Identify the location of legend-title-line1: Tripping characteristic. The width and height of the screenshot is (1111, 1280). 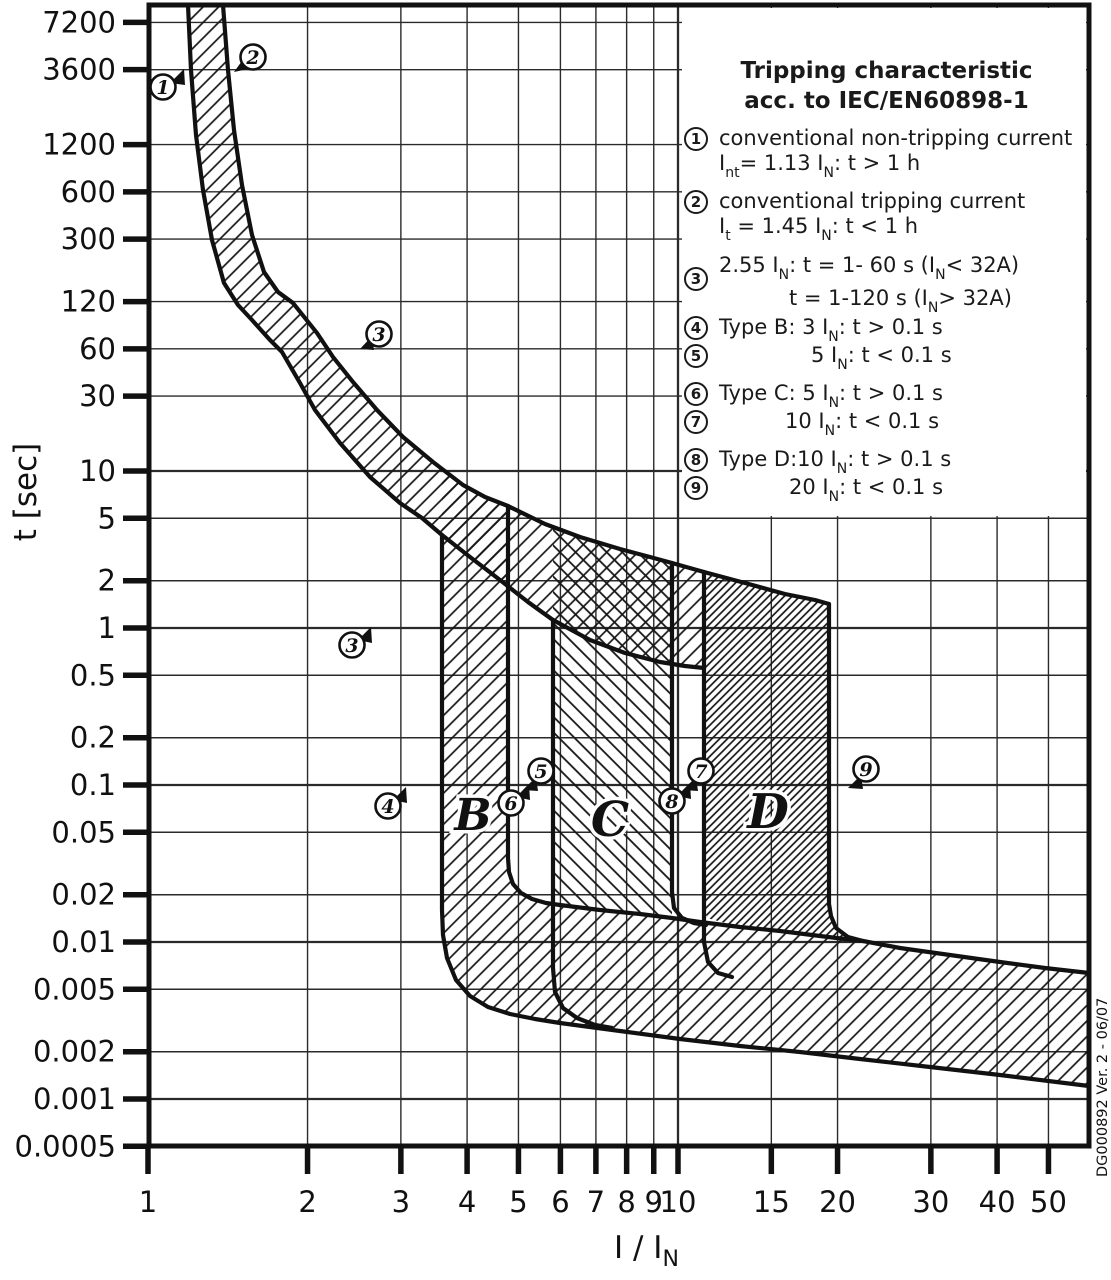
(886, 71).